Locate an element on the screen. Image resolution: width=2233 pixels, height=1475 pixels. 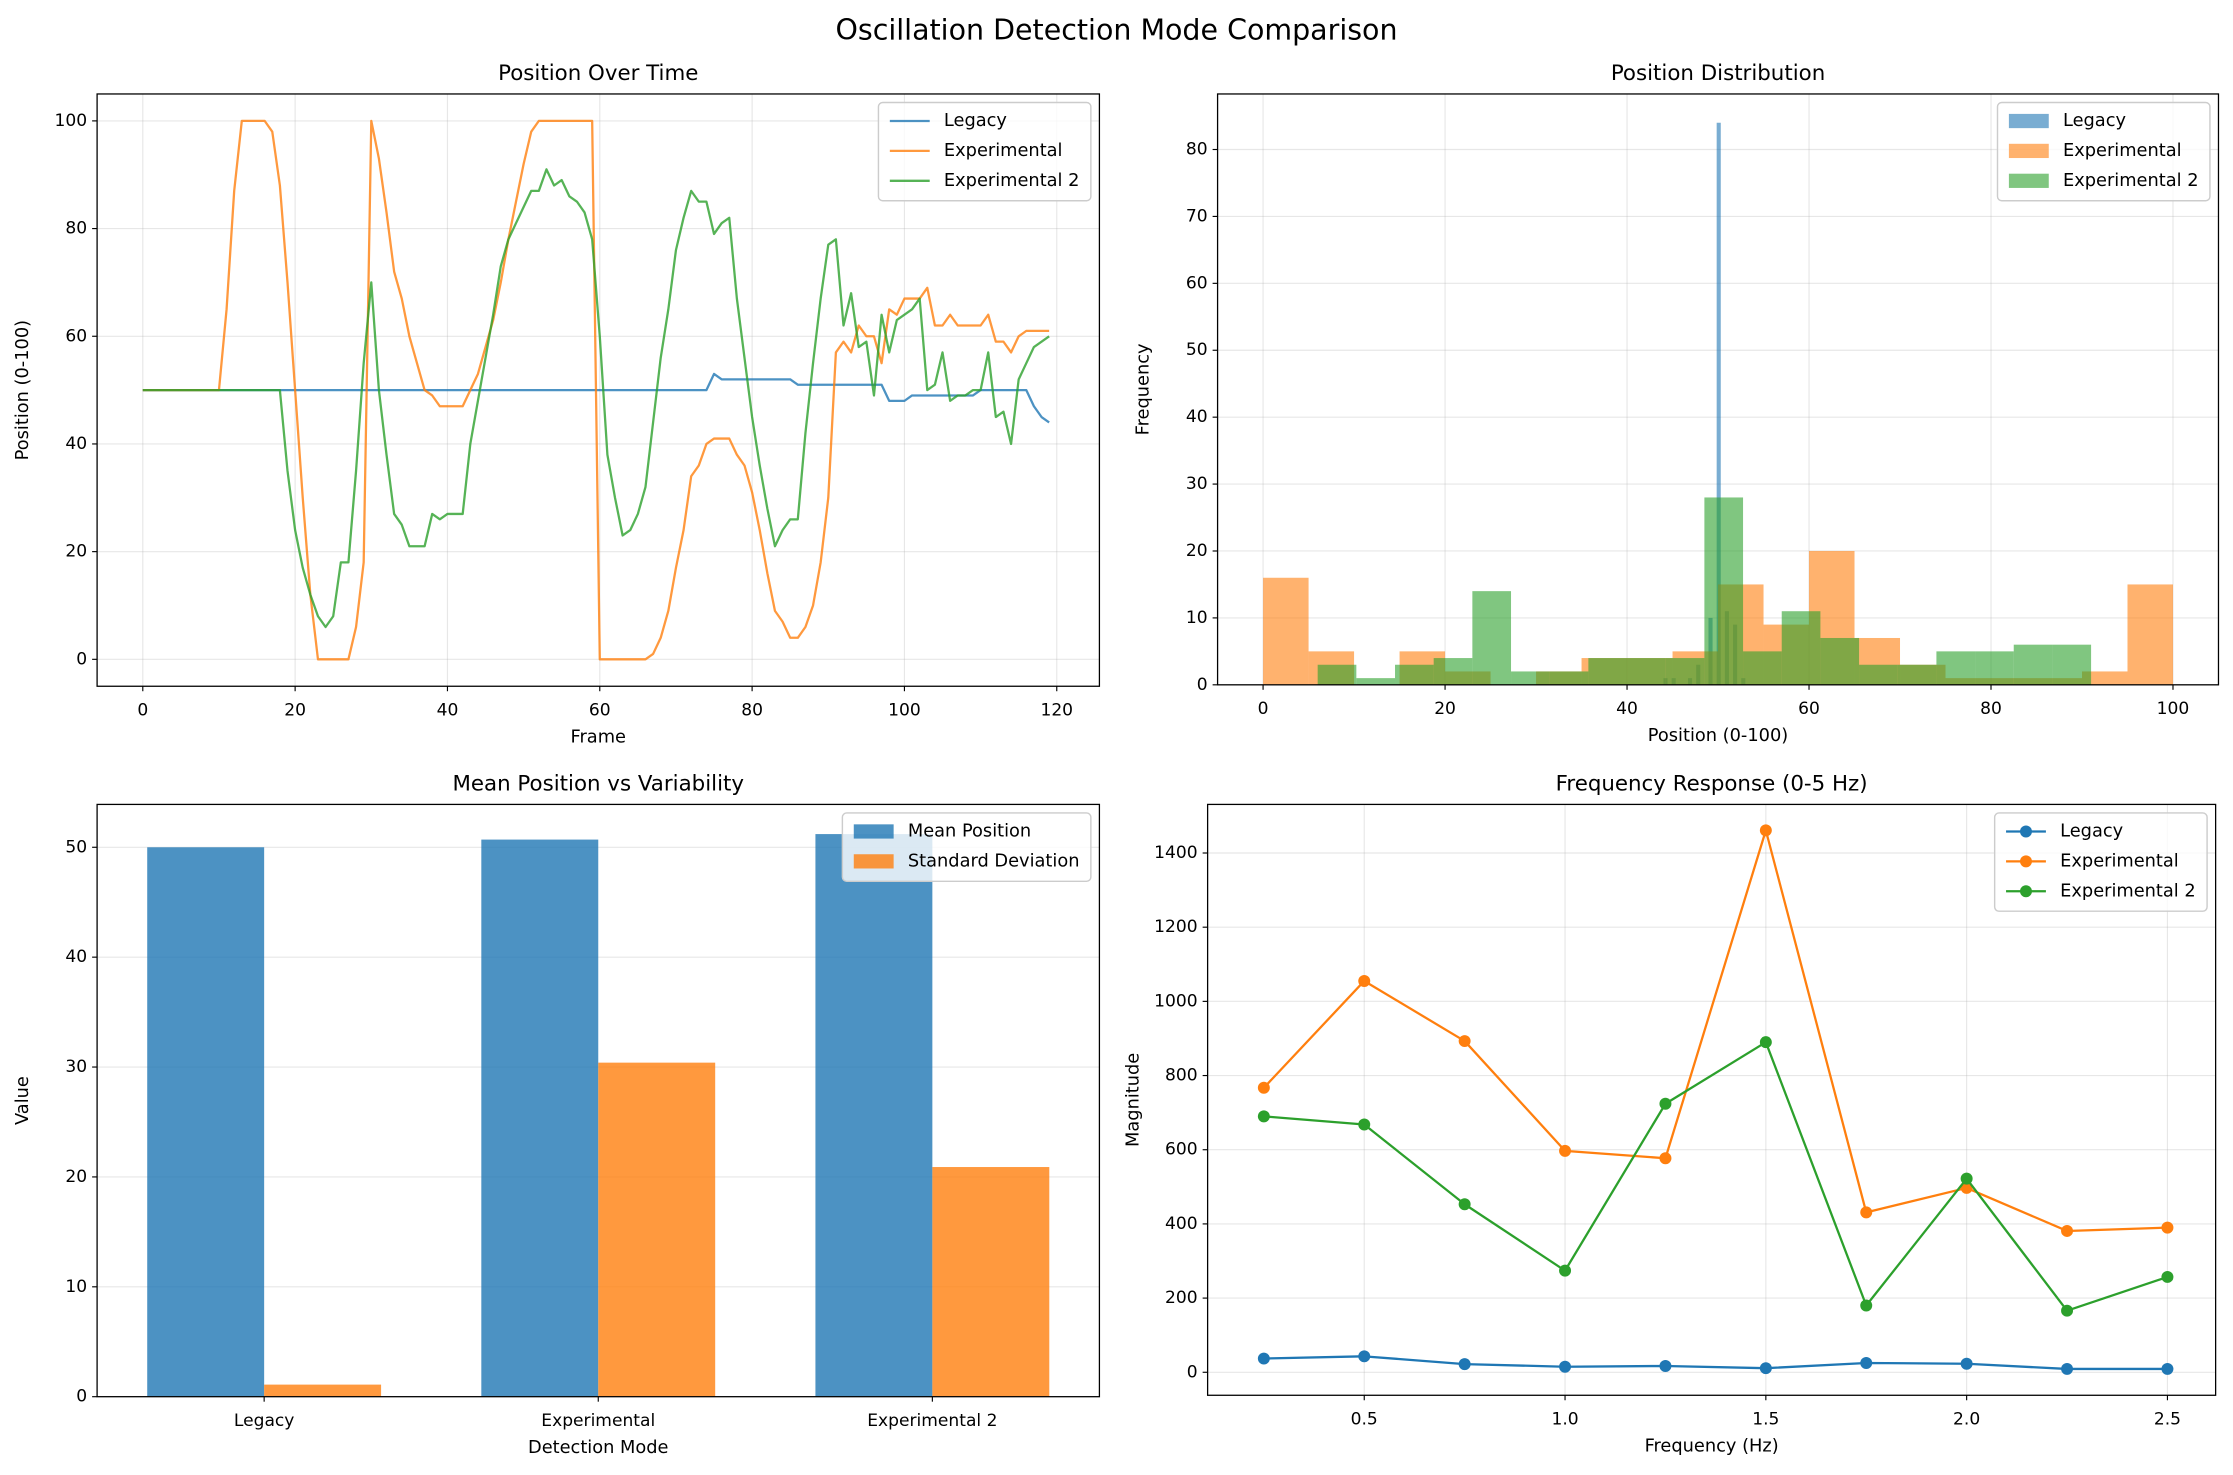
y-tick-label: 600 is located at coordinates (1181, 1150).